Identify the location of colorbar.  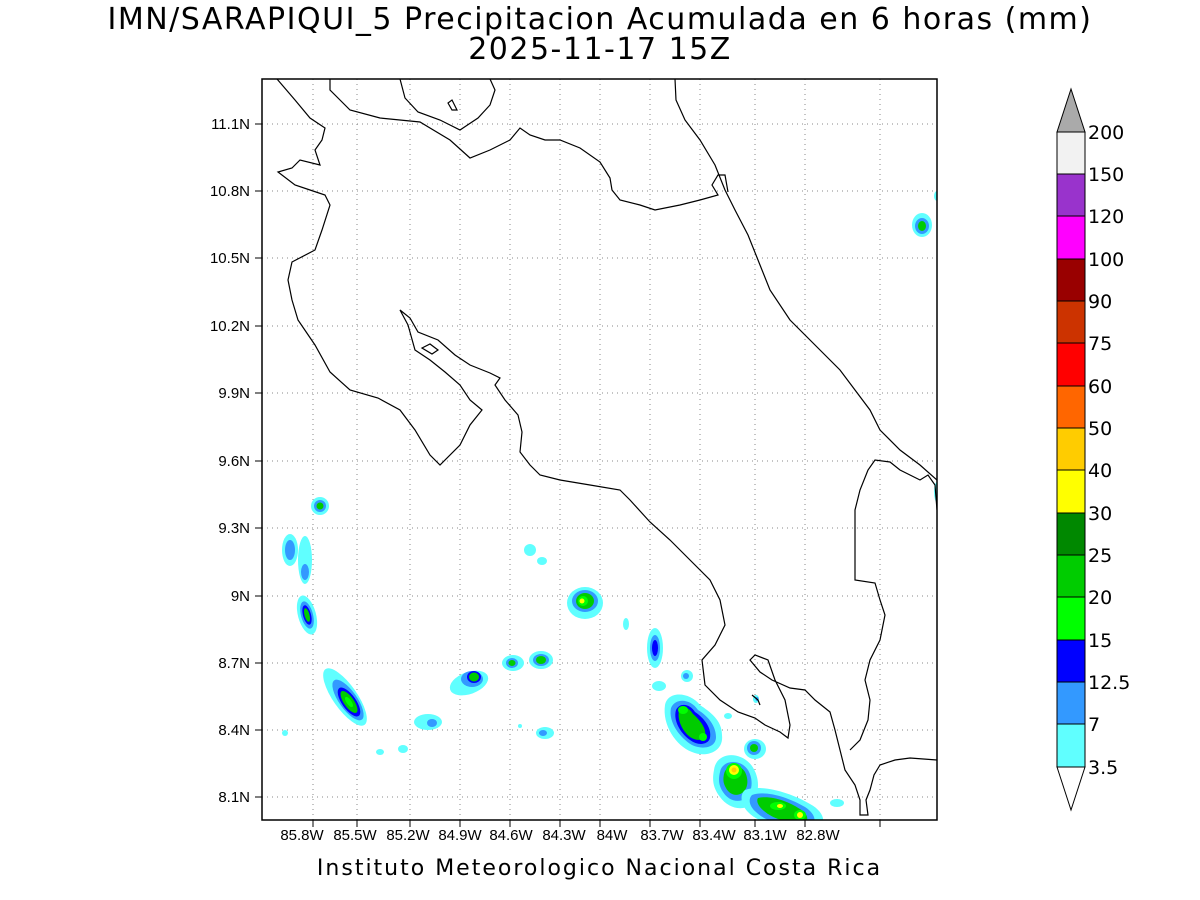
(1071, 449).